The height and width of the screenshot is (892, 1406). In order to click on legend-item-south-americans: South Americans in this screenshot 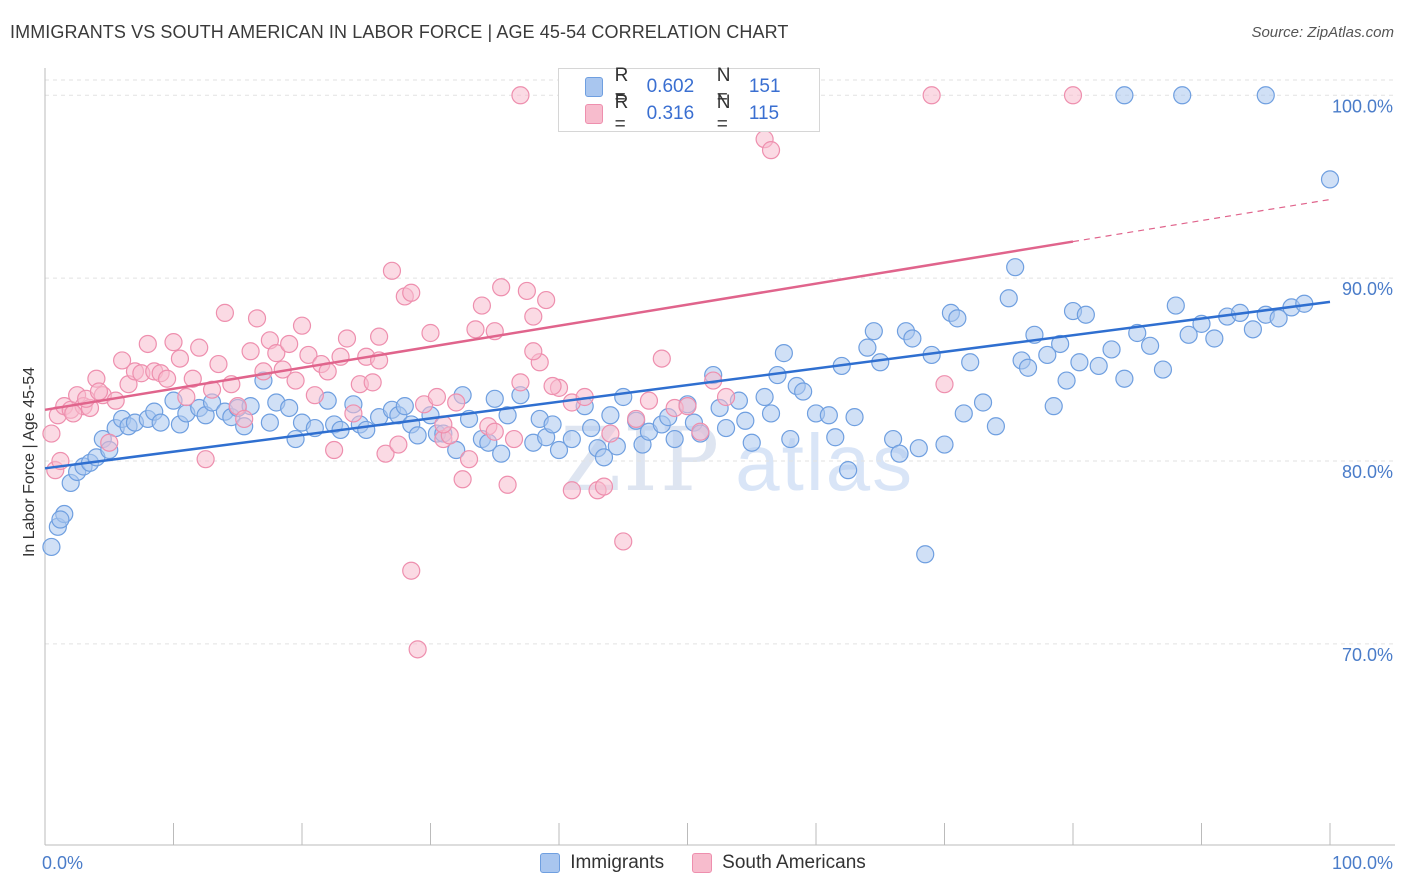, I will do `click(779, 863)`.